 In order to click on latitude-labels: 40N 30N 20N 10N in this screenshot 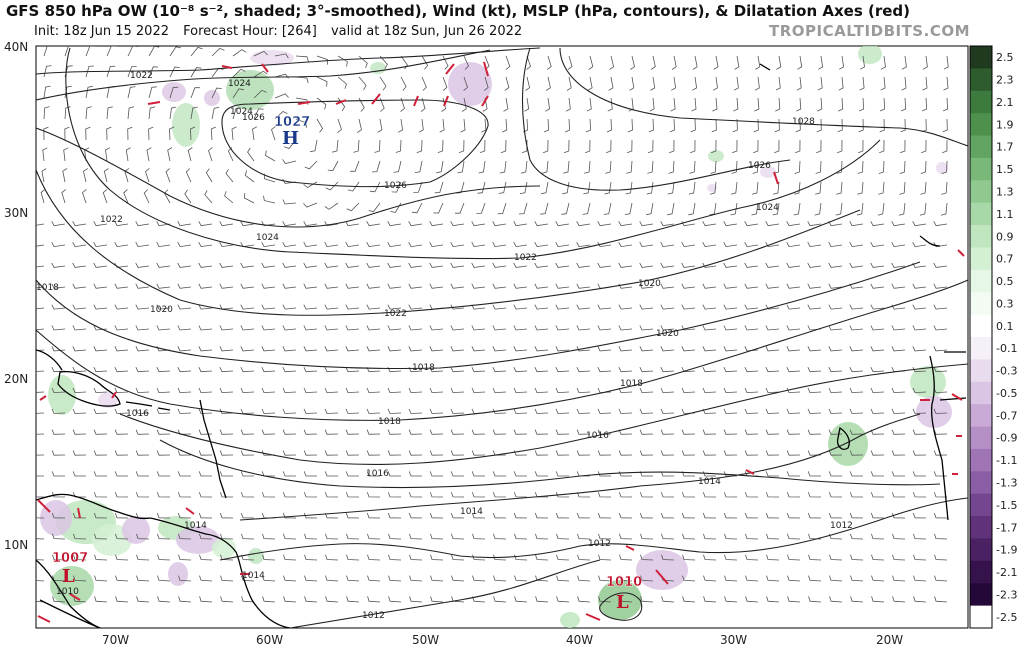, I will do `click(16, 296)`.